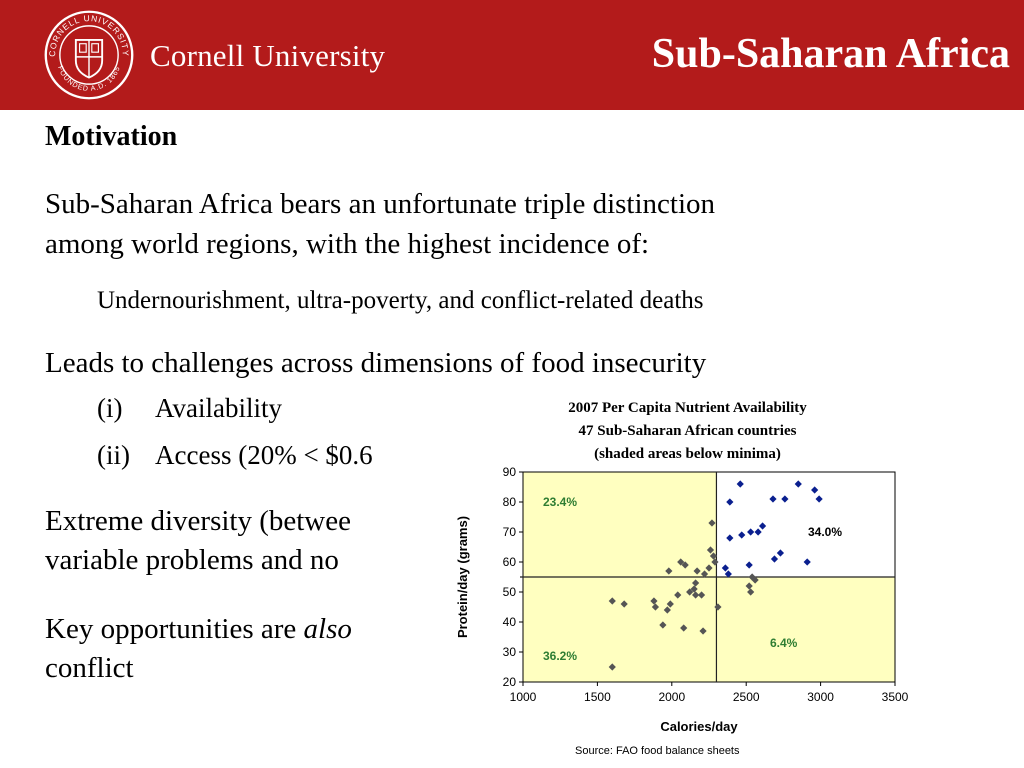  What do you see at coordinates (462, 577) in the screenshot?
I see `y-axis-label: Protein/day (grams)` at bounding box center [462, 577].